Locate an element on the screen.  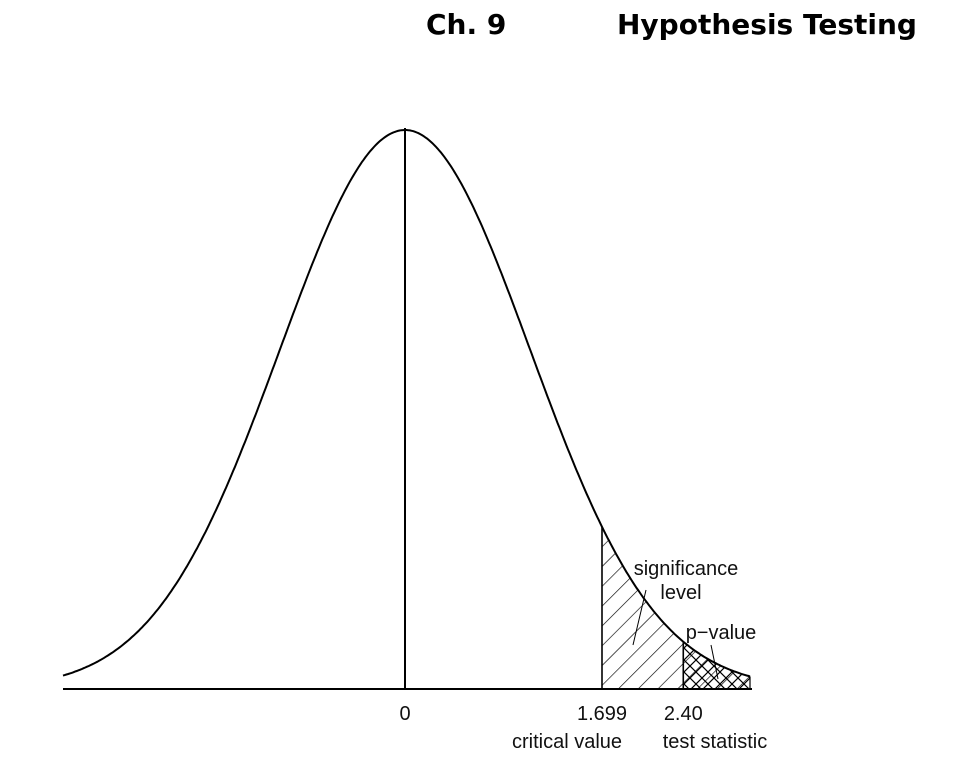
p-value-region is located at coordinates (716, 665).